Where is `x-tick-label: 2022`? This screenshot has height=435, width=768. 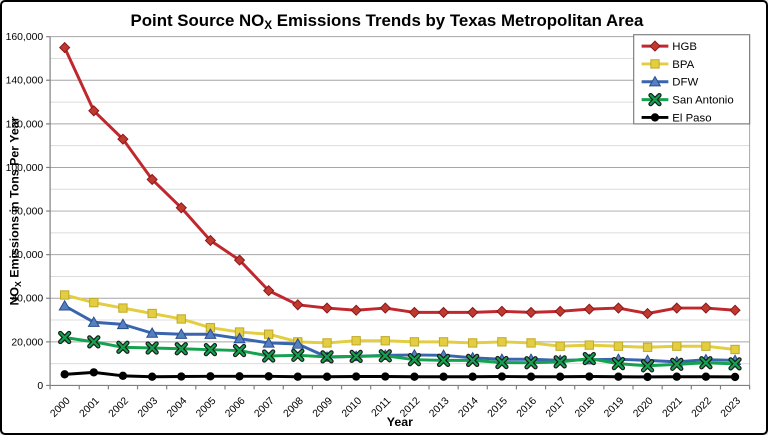
x-tick-label: 2022 is located at coordinates (702, 407).